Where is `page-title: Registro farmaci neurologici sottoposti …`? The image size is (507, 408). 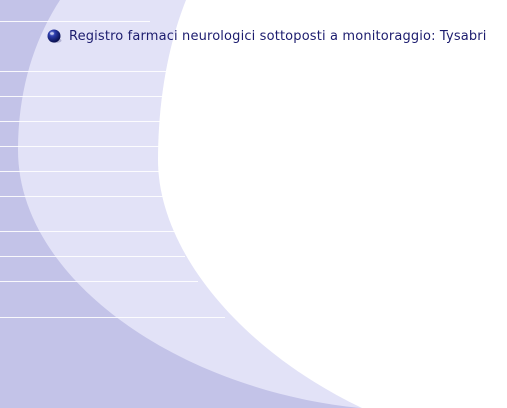
page-title: Registro farmaci neurologici sottoposti … is located at coordinates (278, 36).